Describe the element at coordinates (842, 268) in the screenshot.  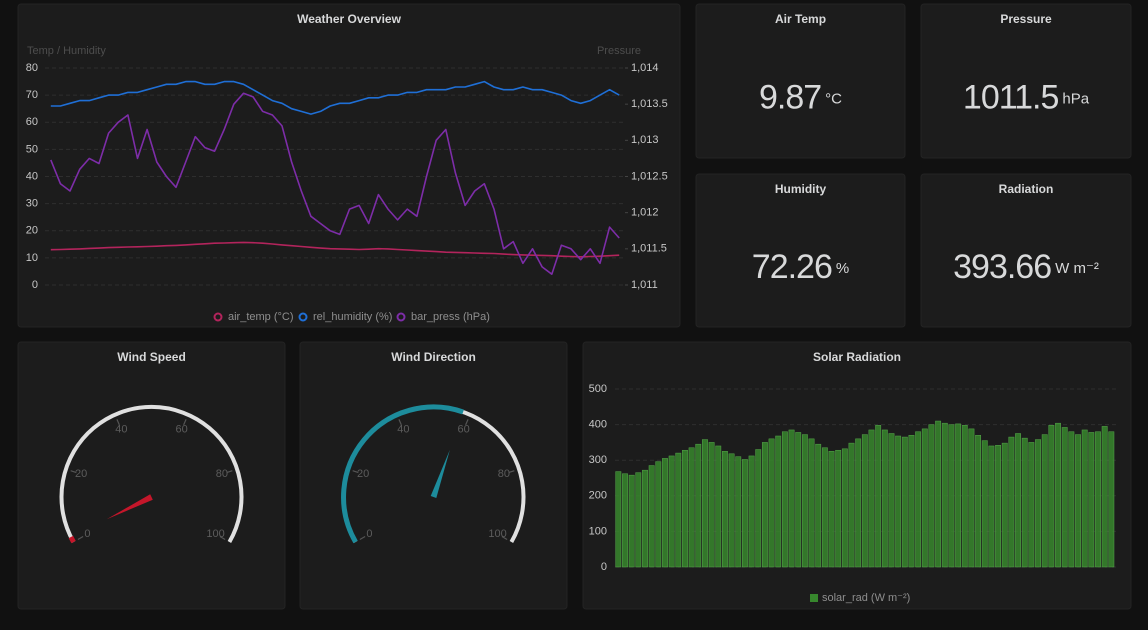
I see `stat-unit: %` at that location.